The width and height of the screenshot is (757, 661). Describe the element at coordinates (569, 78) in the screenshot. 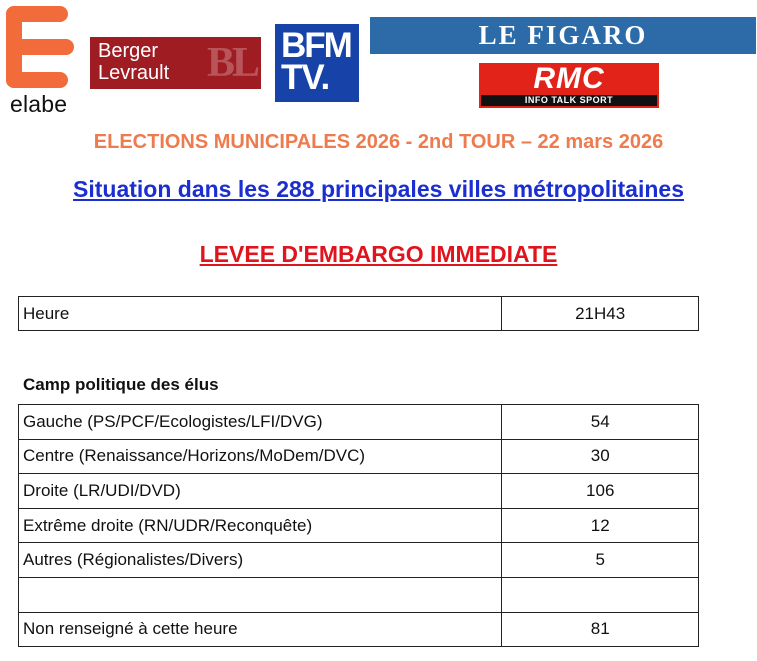

I see `rmc-logo-text: RMC` at that location.